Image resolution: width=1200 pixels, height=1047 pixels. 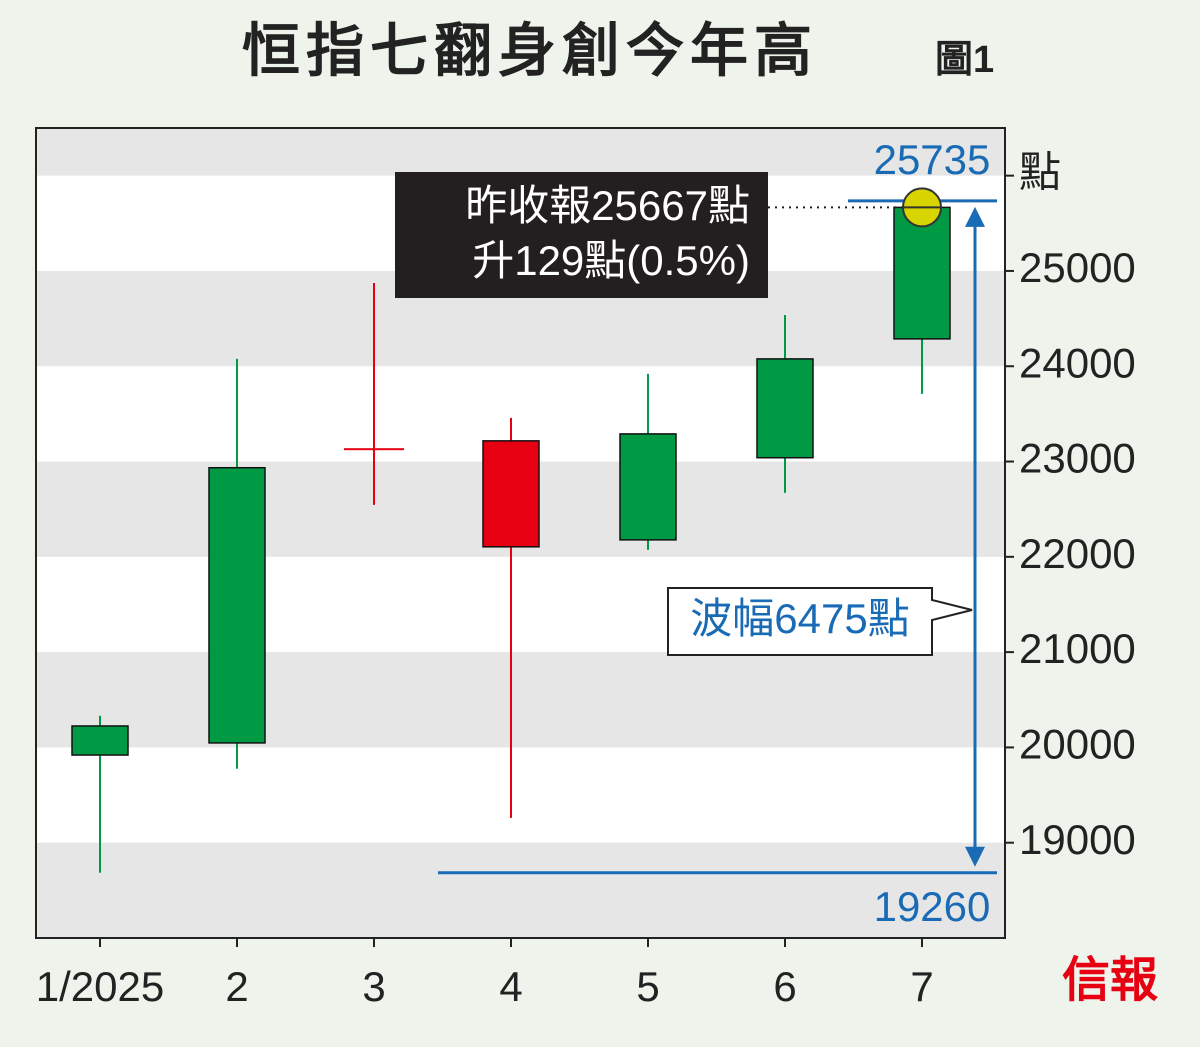 I want to click on low-label: 19260, so click(x=932, y=906).